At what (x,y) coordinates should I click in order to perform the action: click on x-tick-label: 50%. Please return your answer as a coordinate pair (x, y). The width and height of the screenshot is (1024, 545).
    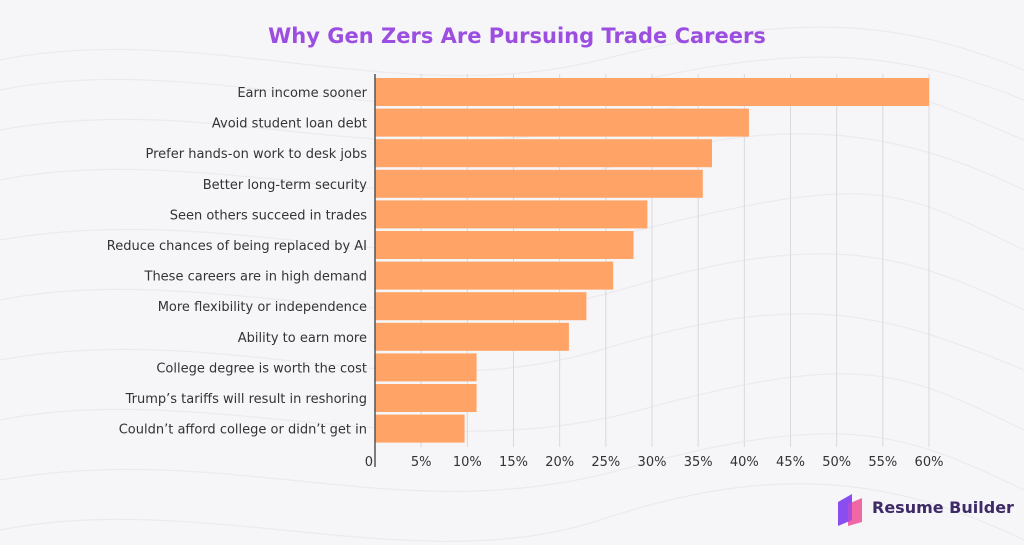
    Looking at the image, I should click on (836, 462).